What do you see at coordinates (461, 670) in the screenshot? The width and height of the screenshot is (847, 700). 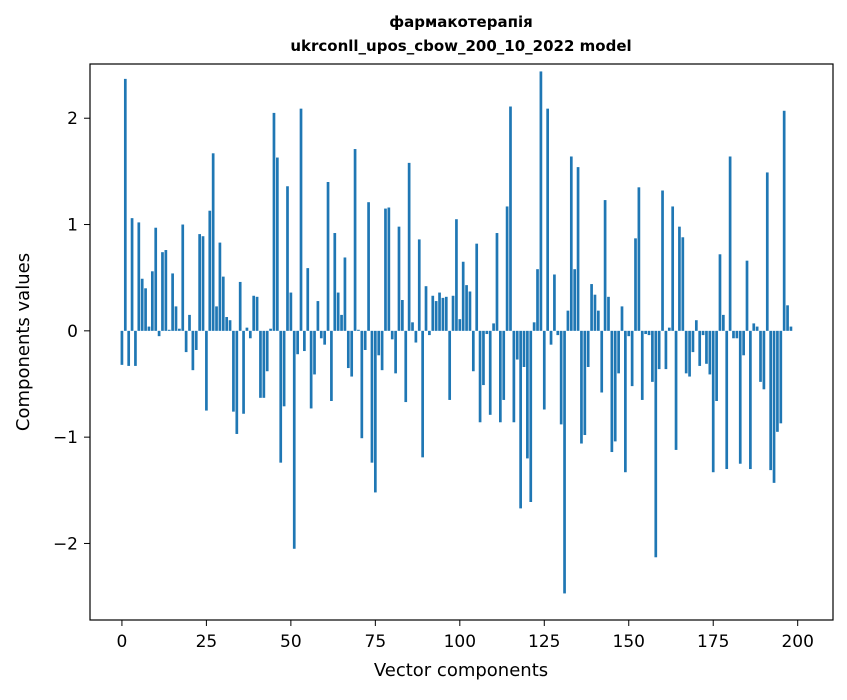 I see `x-axis-label: Vector components` at bounding box center [461, 670].